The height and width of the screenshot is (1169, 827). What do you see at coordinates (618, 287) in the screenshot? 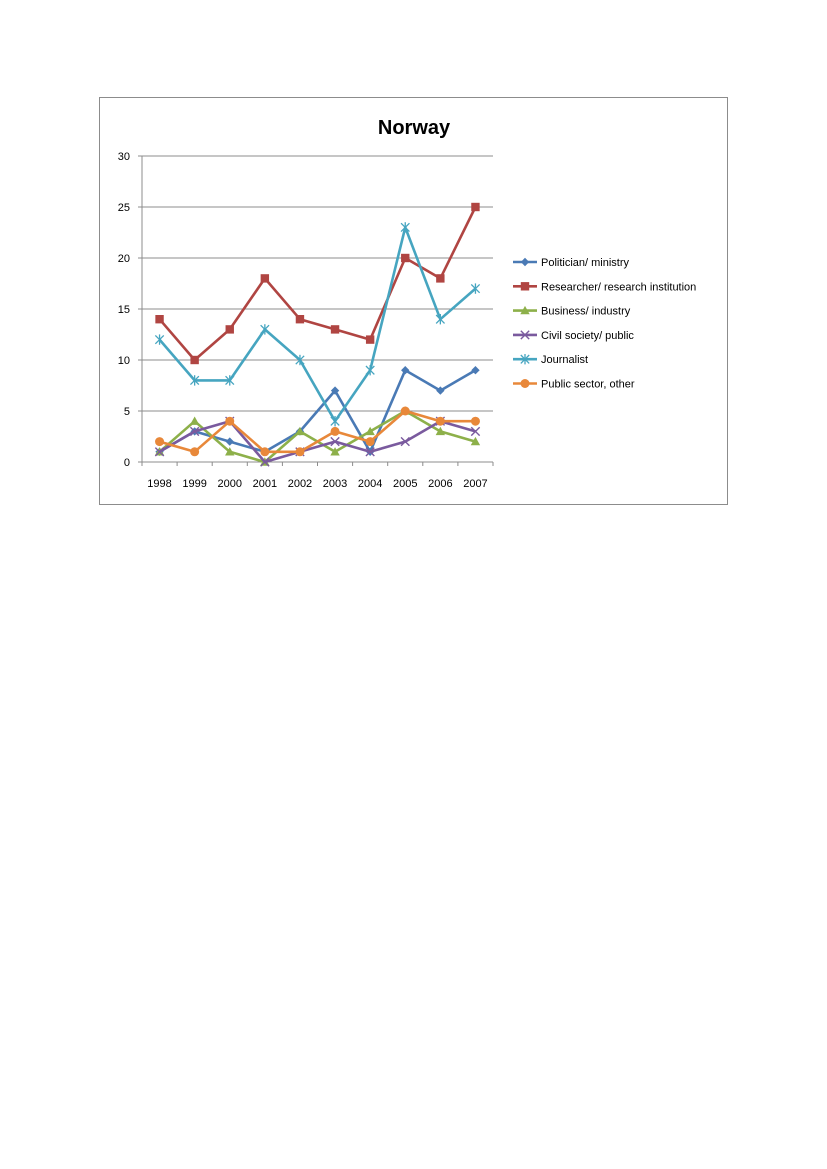
I see `legend-label: Researcher/ research institution` at bounding box center [618, 287].